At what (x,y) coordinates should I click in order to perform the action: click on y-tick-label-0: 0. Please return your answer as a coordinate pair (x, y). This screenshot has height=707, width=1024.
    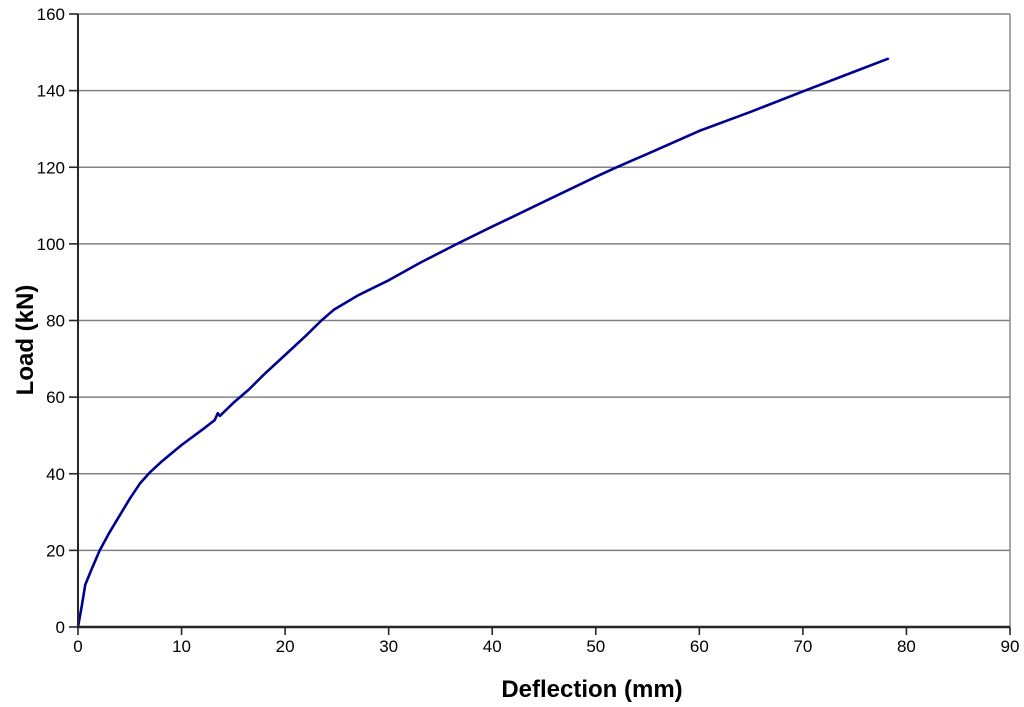
    Looking at the image, I should click on (60, 627).